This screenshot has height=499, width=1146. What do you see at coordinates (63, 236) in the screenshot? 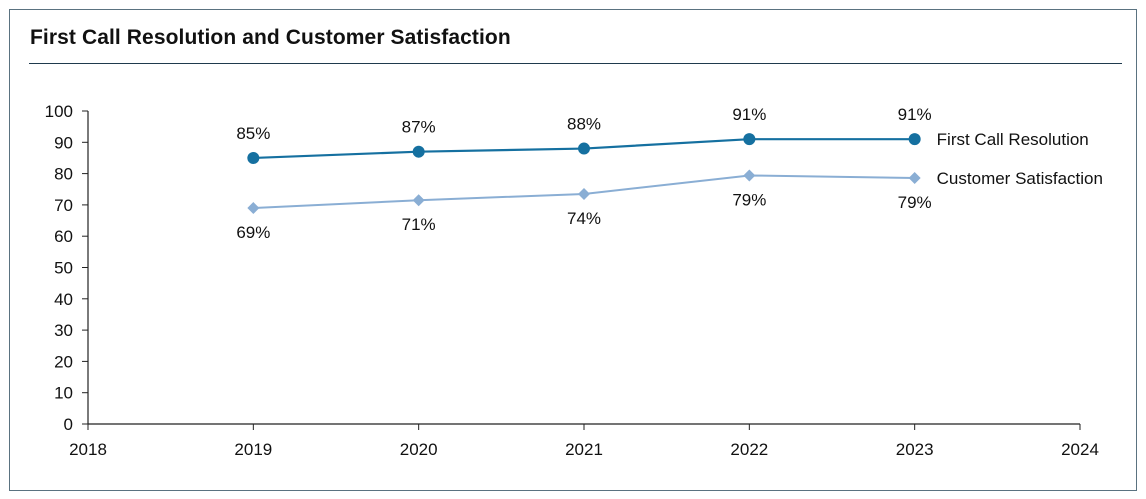
I see `y-tick-label: 60` at bounding box center [63, 236].